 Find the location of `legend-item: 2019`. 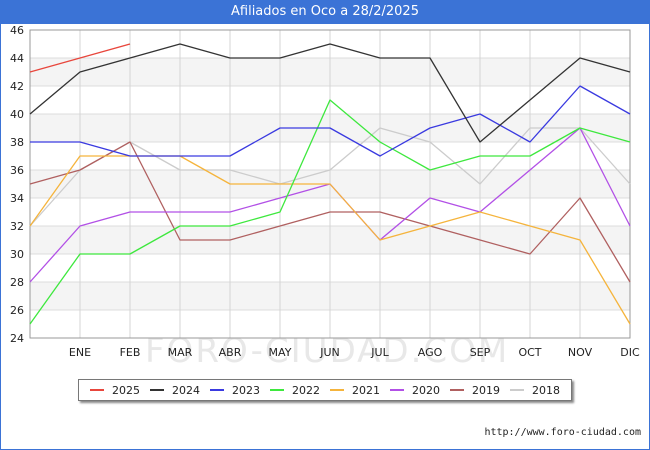

legend-item: 2019 is located at coordinates (475, 390).